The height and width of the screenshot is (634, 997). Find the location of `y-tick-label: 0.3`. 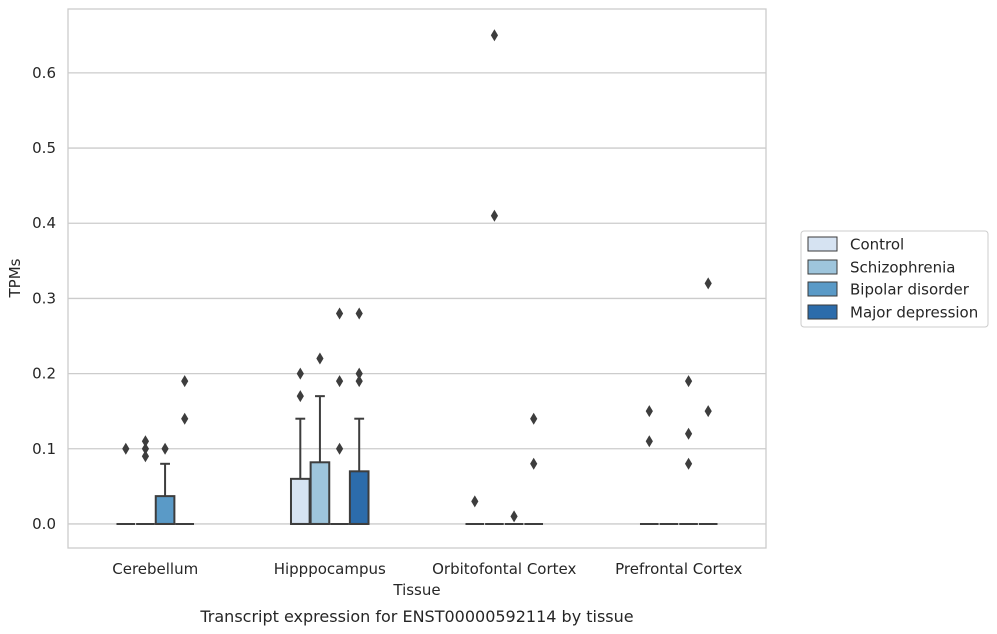

y-tick-label: 0.3 is located at coordinates (44, 298).